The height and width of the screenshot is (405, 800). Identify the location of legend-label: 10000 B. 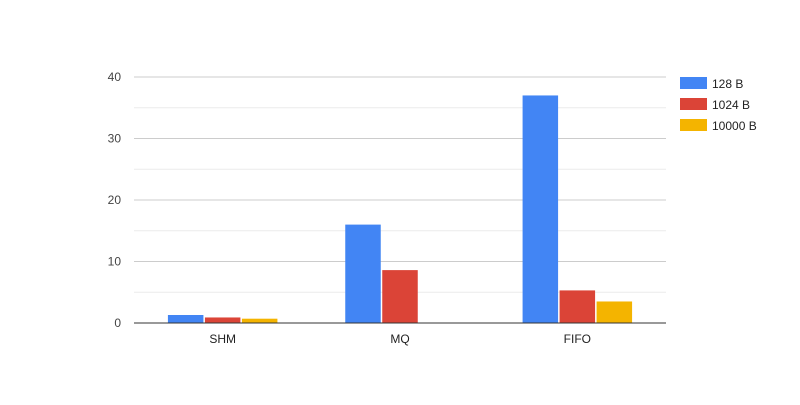
(734, 126).